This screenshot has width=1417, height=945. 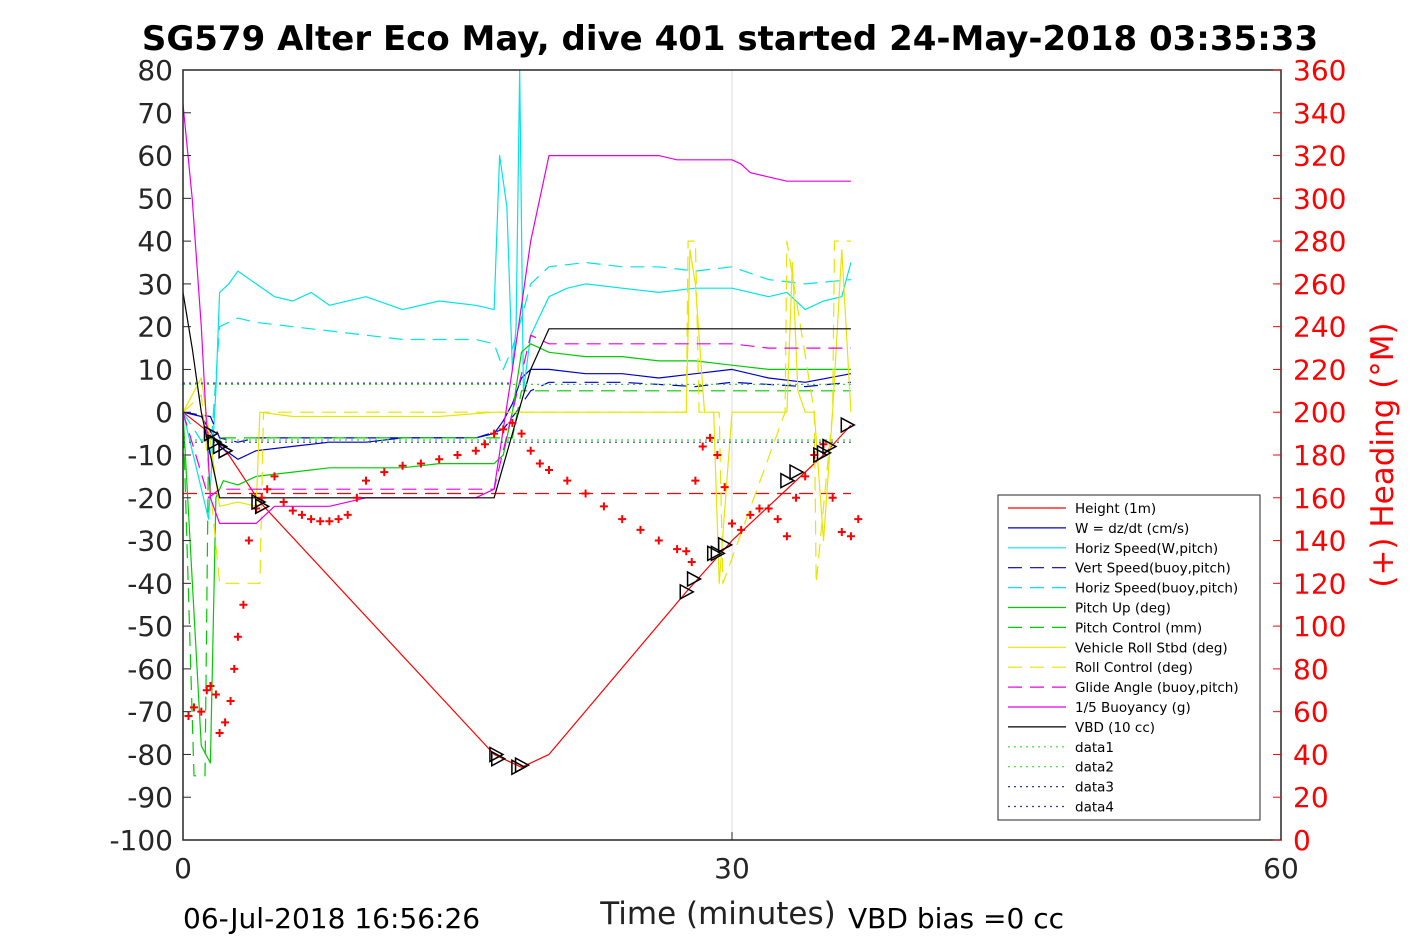 I want to click on y-tick-label: -20, so click(x=150, y=498).